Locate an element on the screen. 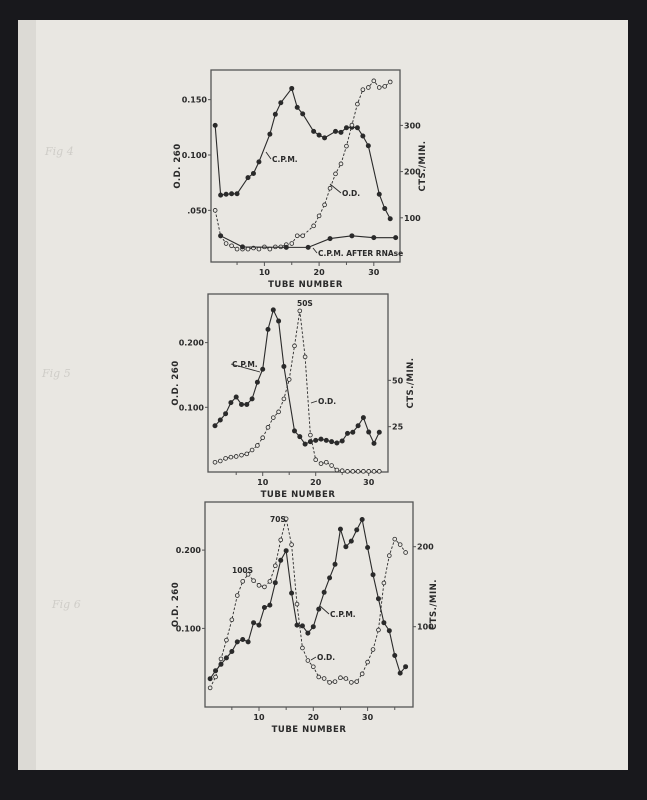 Image resolution: width=647 pixels, height=800 pixels. annotation-label: C.P.M. AFTER RNAse is located at coordinates (360, 253).